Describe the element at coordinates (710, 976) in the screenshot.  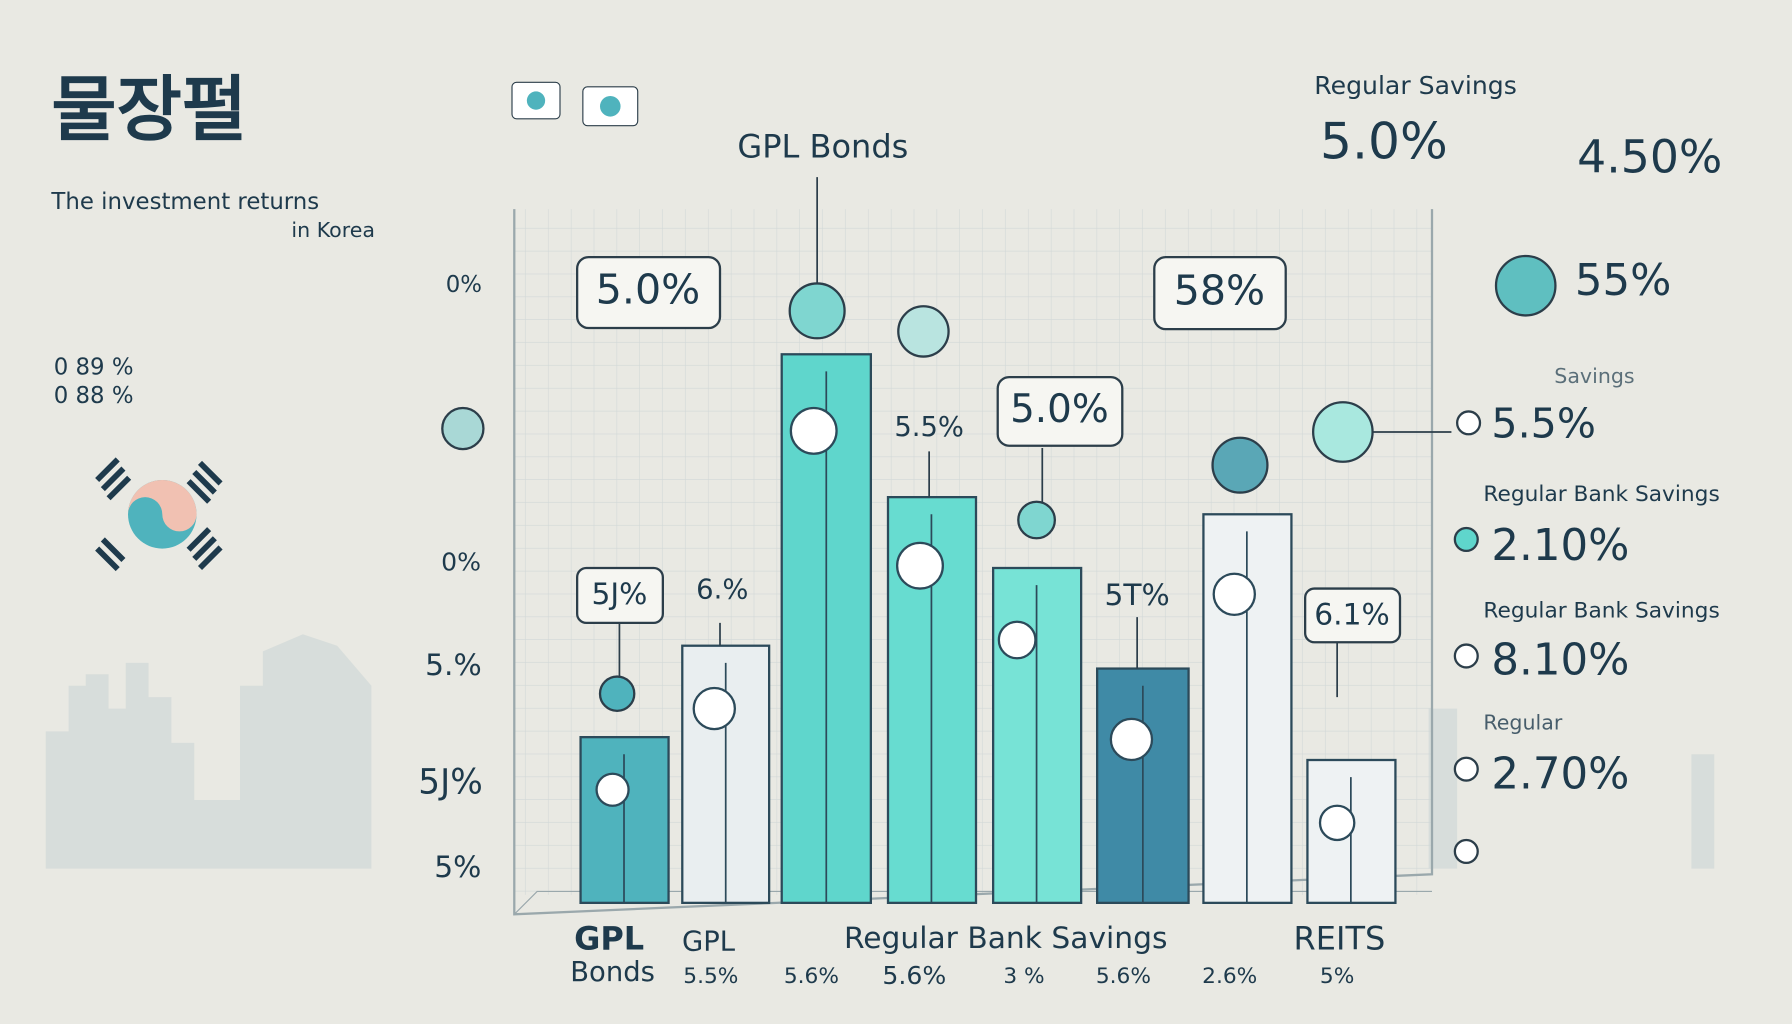
I see `bottom-value: 5.5%` at that location.